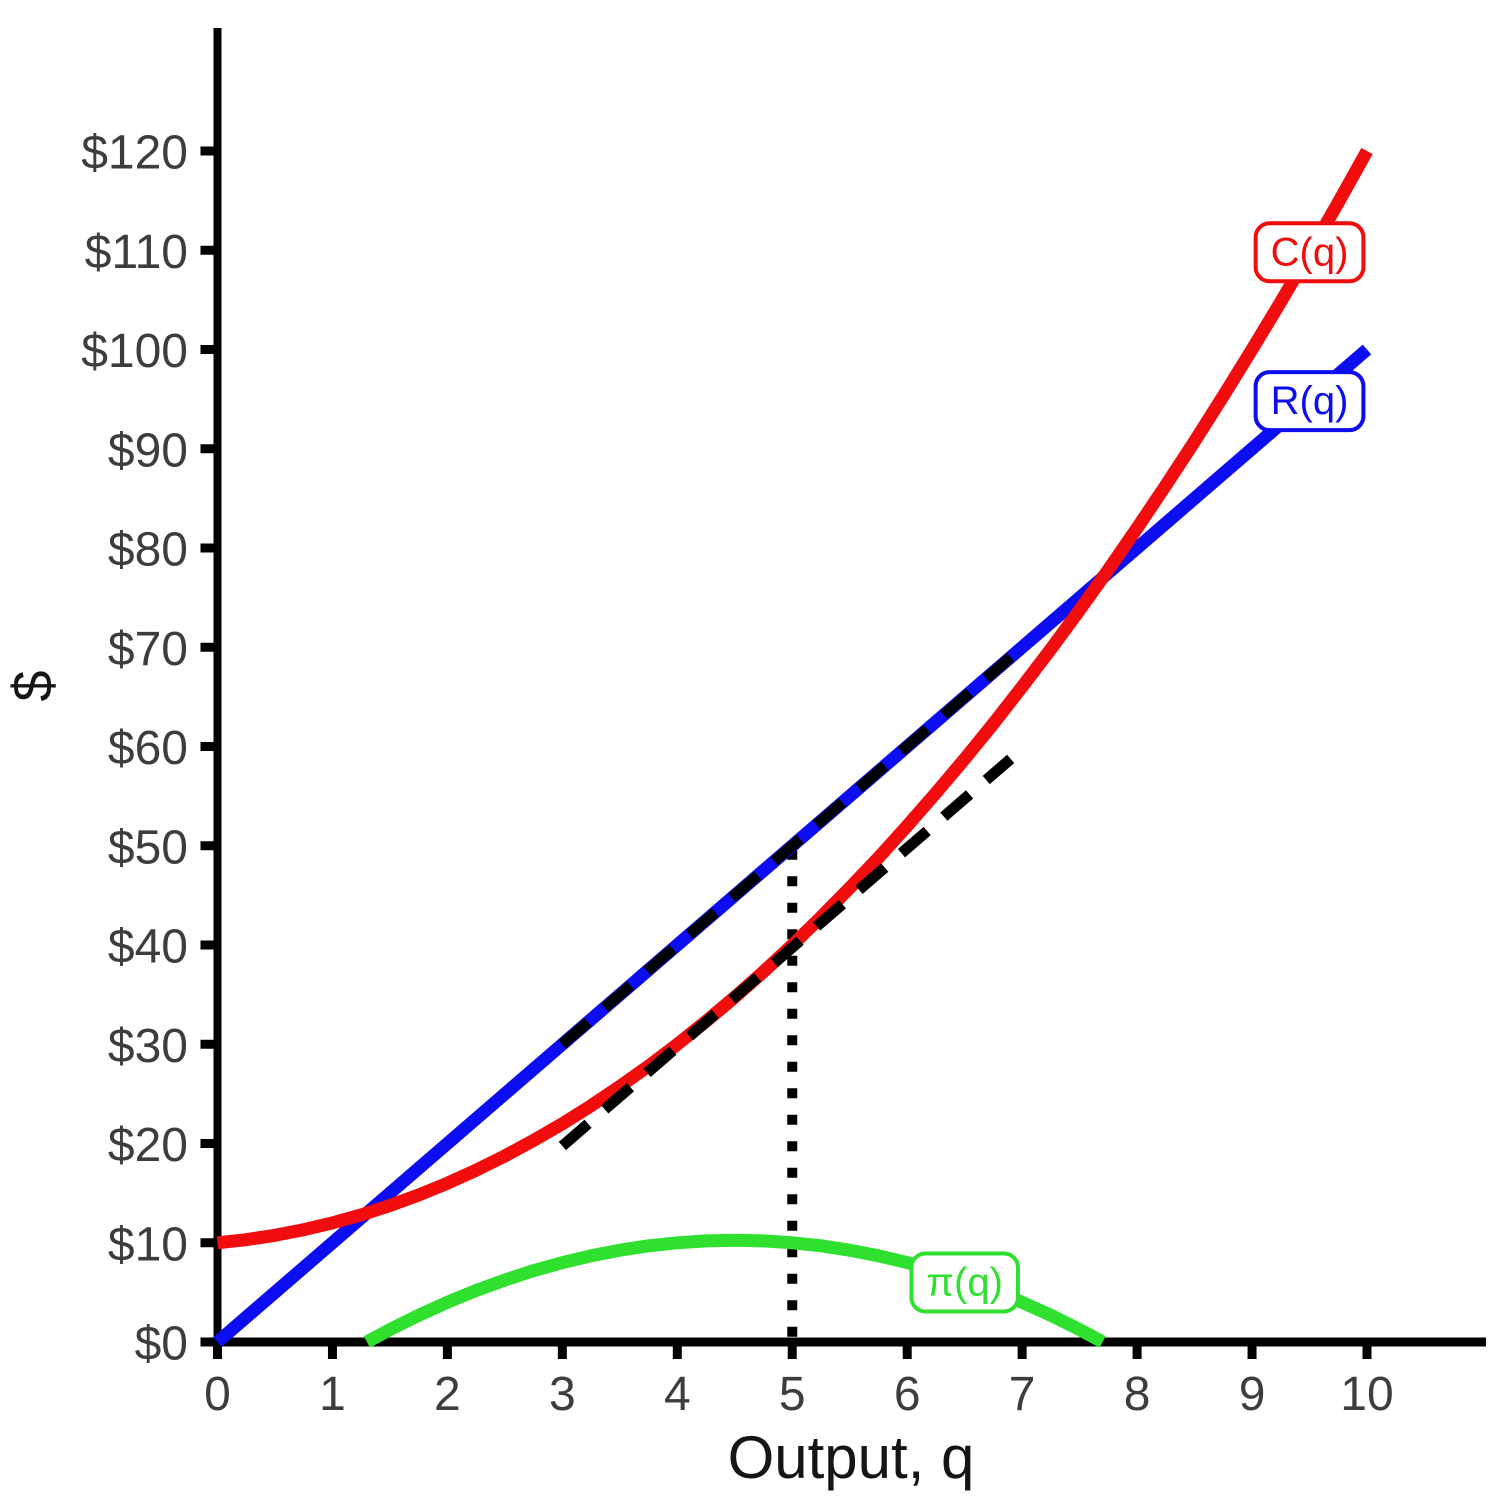  What do you see at coordinates (148, 1046) in the screenshot?
I see `y-tick-label: $30` at bounding box center [148, 1046].